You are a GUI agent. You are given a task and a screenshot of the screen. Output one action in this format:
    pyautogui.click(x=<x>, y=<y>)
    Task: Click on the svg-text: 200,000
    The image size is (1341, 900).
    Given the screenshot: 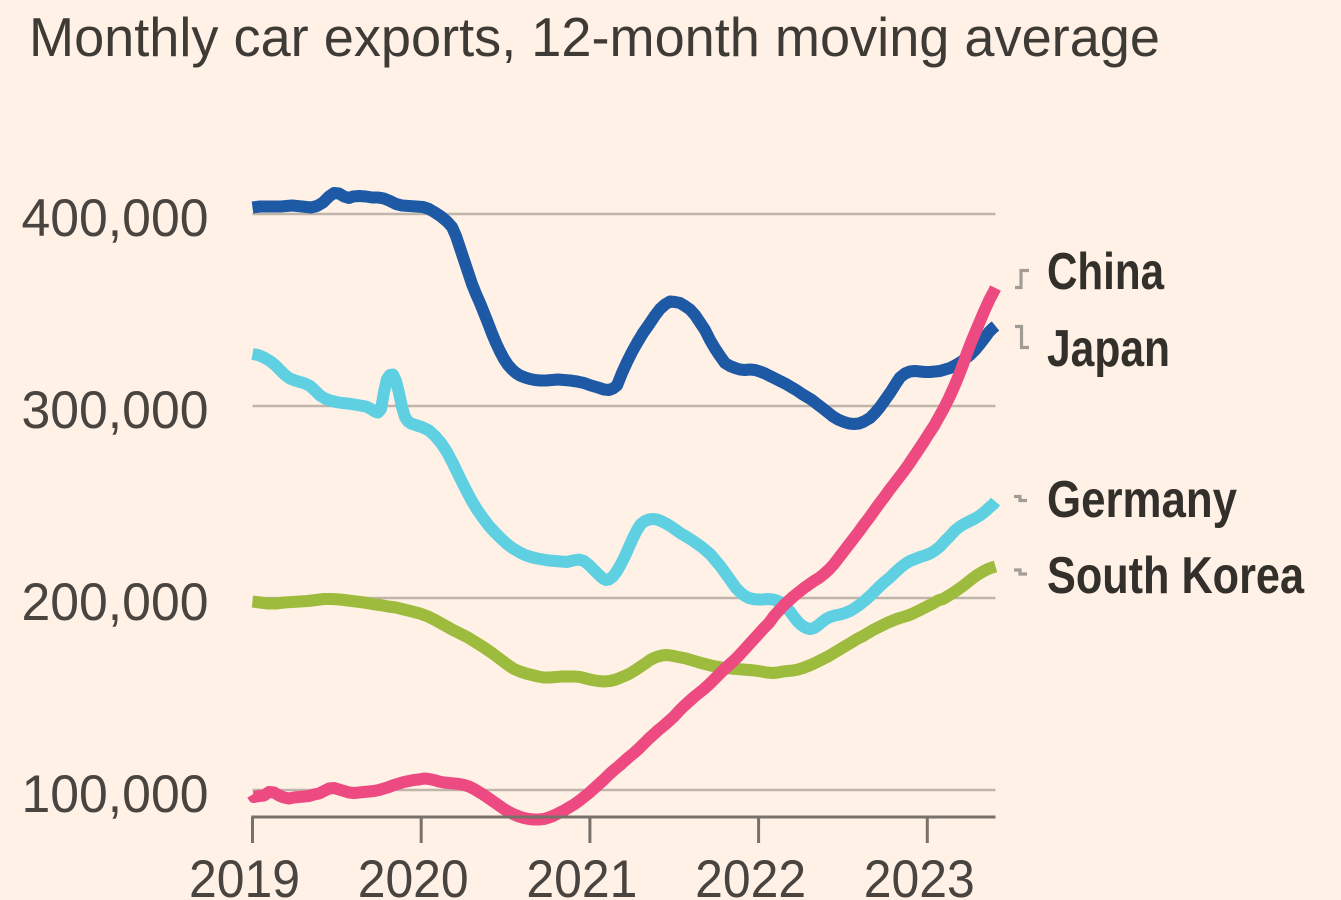 What is the action you would take?
    pyautogui.click(x=115, y=602)
    